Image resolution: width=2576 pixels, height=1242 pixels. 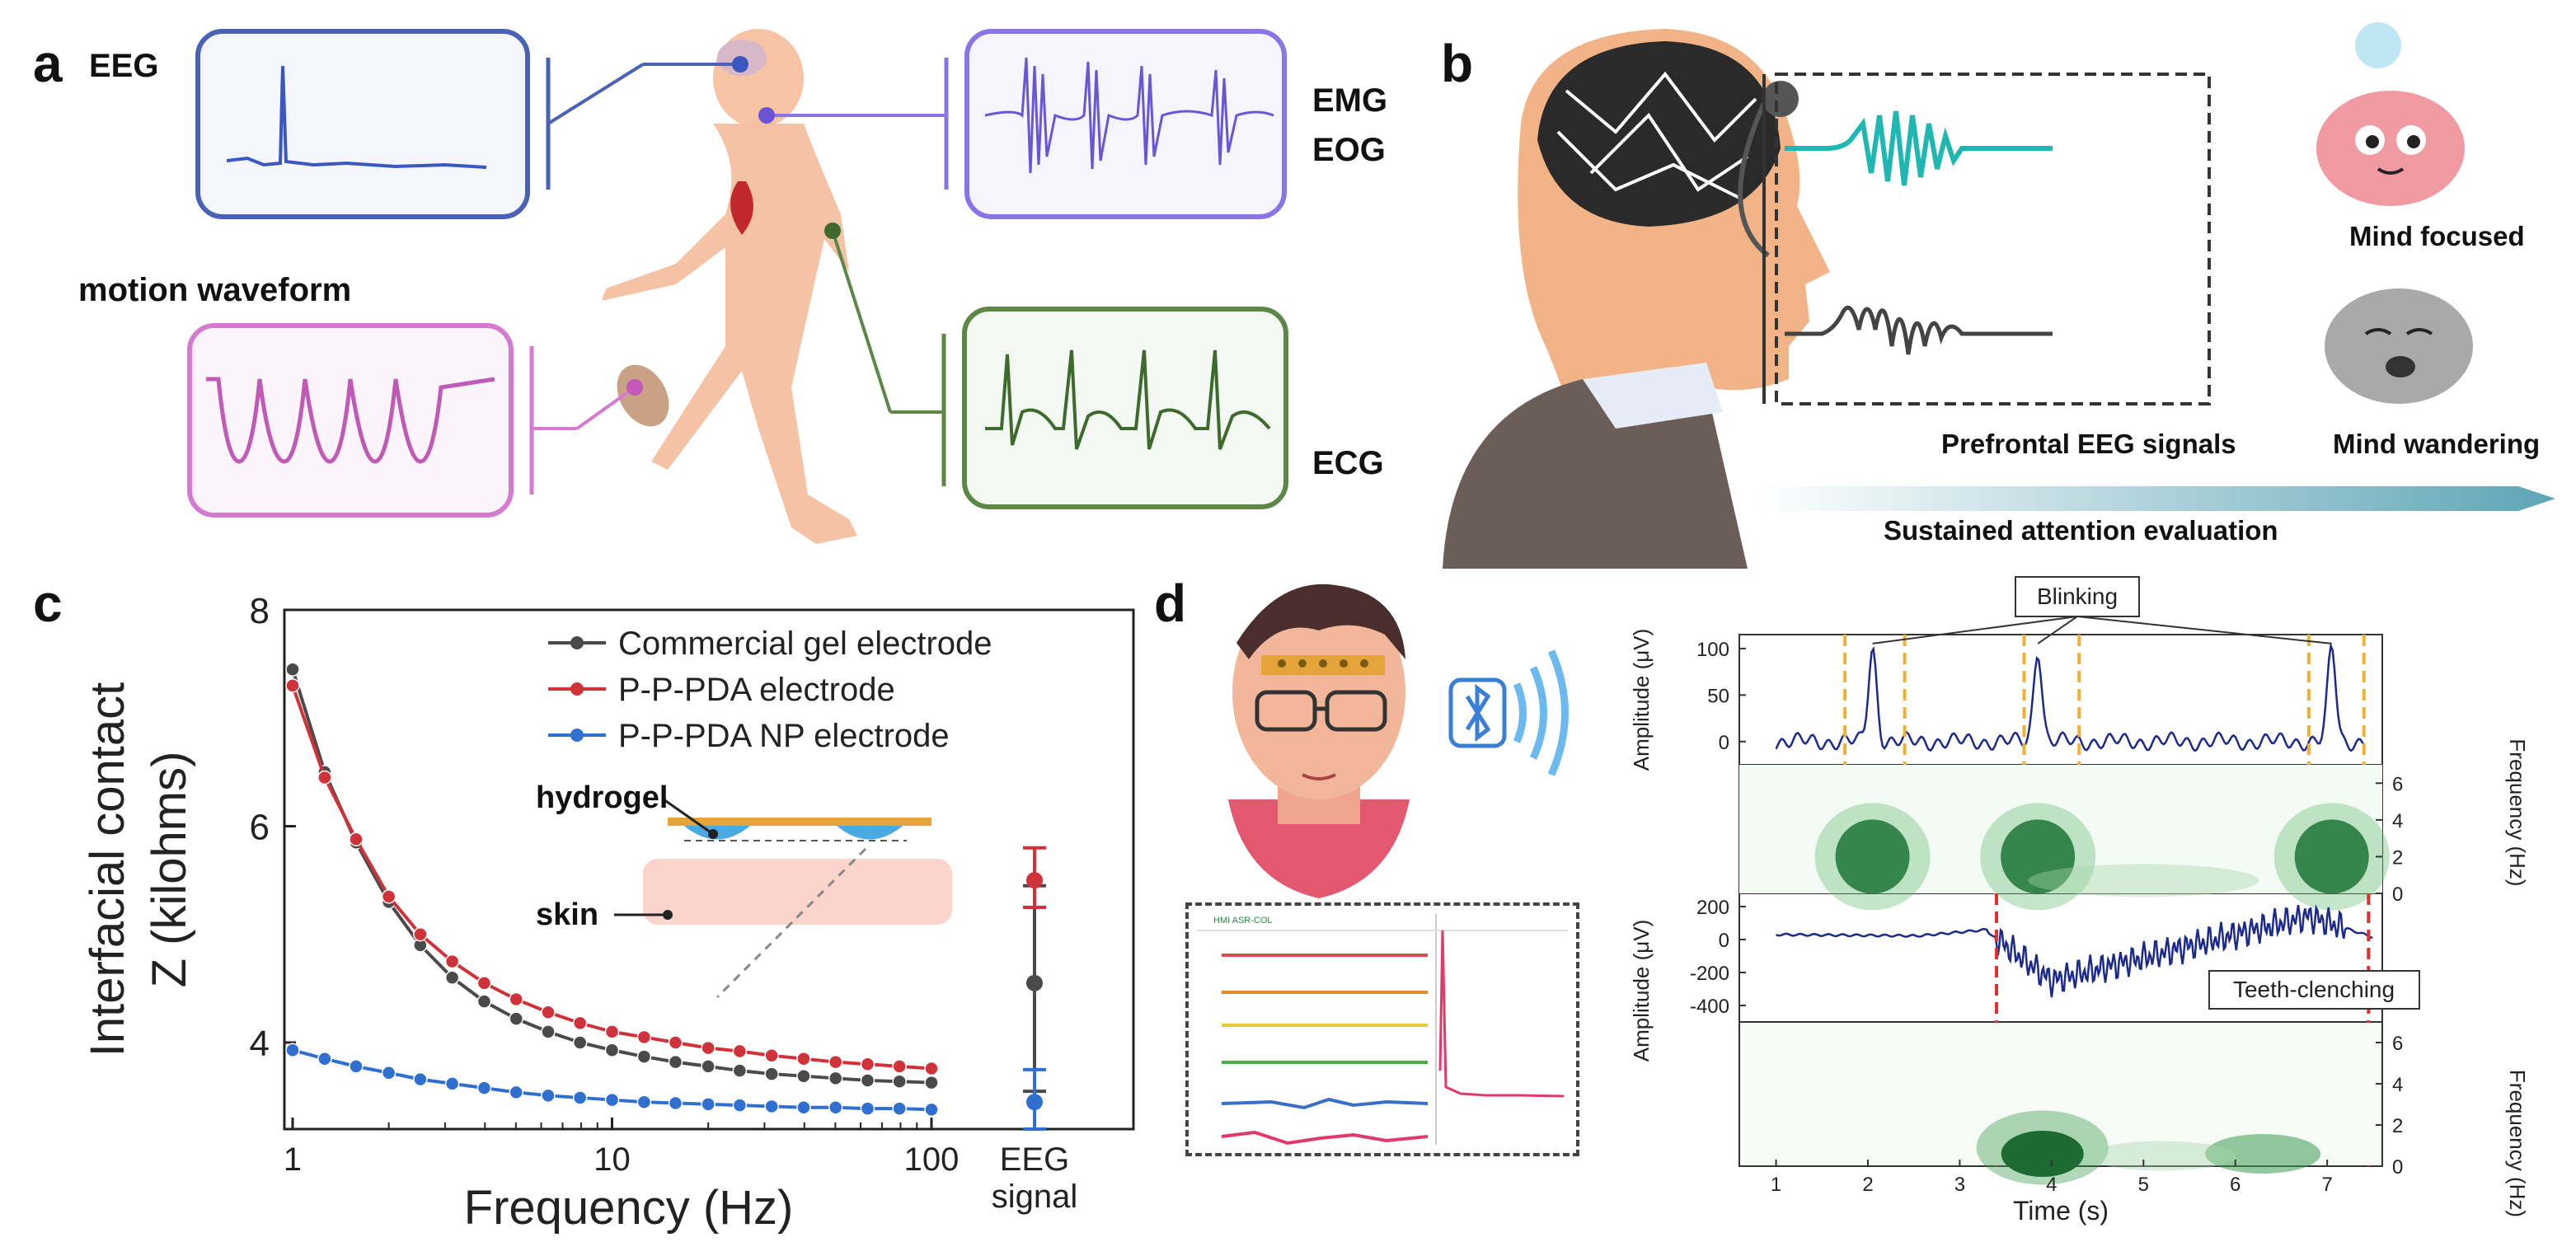 What do you see at coordinates (1383, 1030) in the screenshot?
I see `device-traces` at bounding box center [1383, 1030].